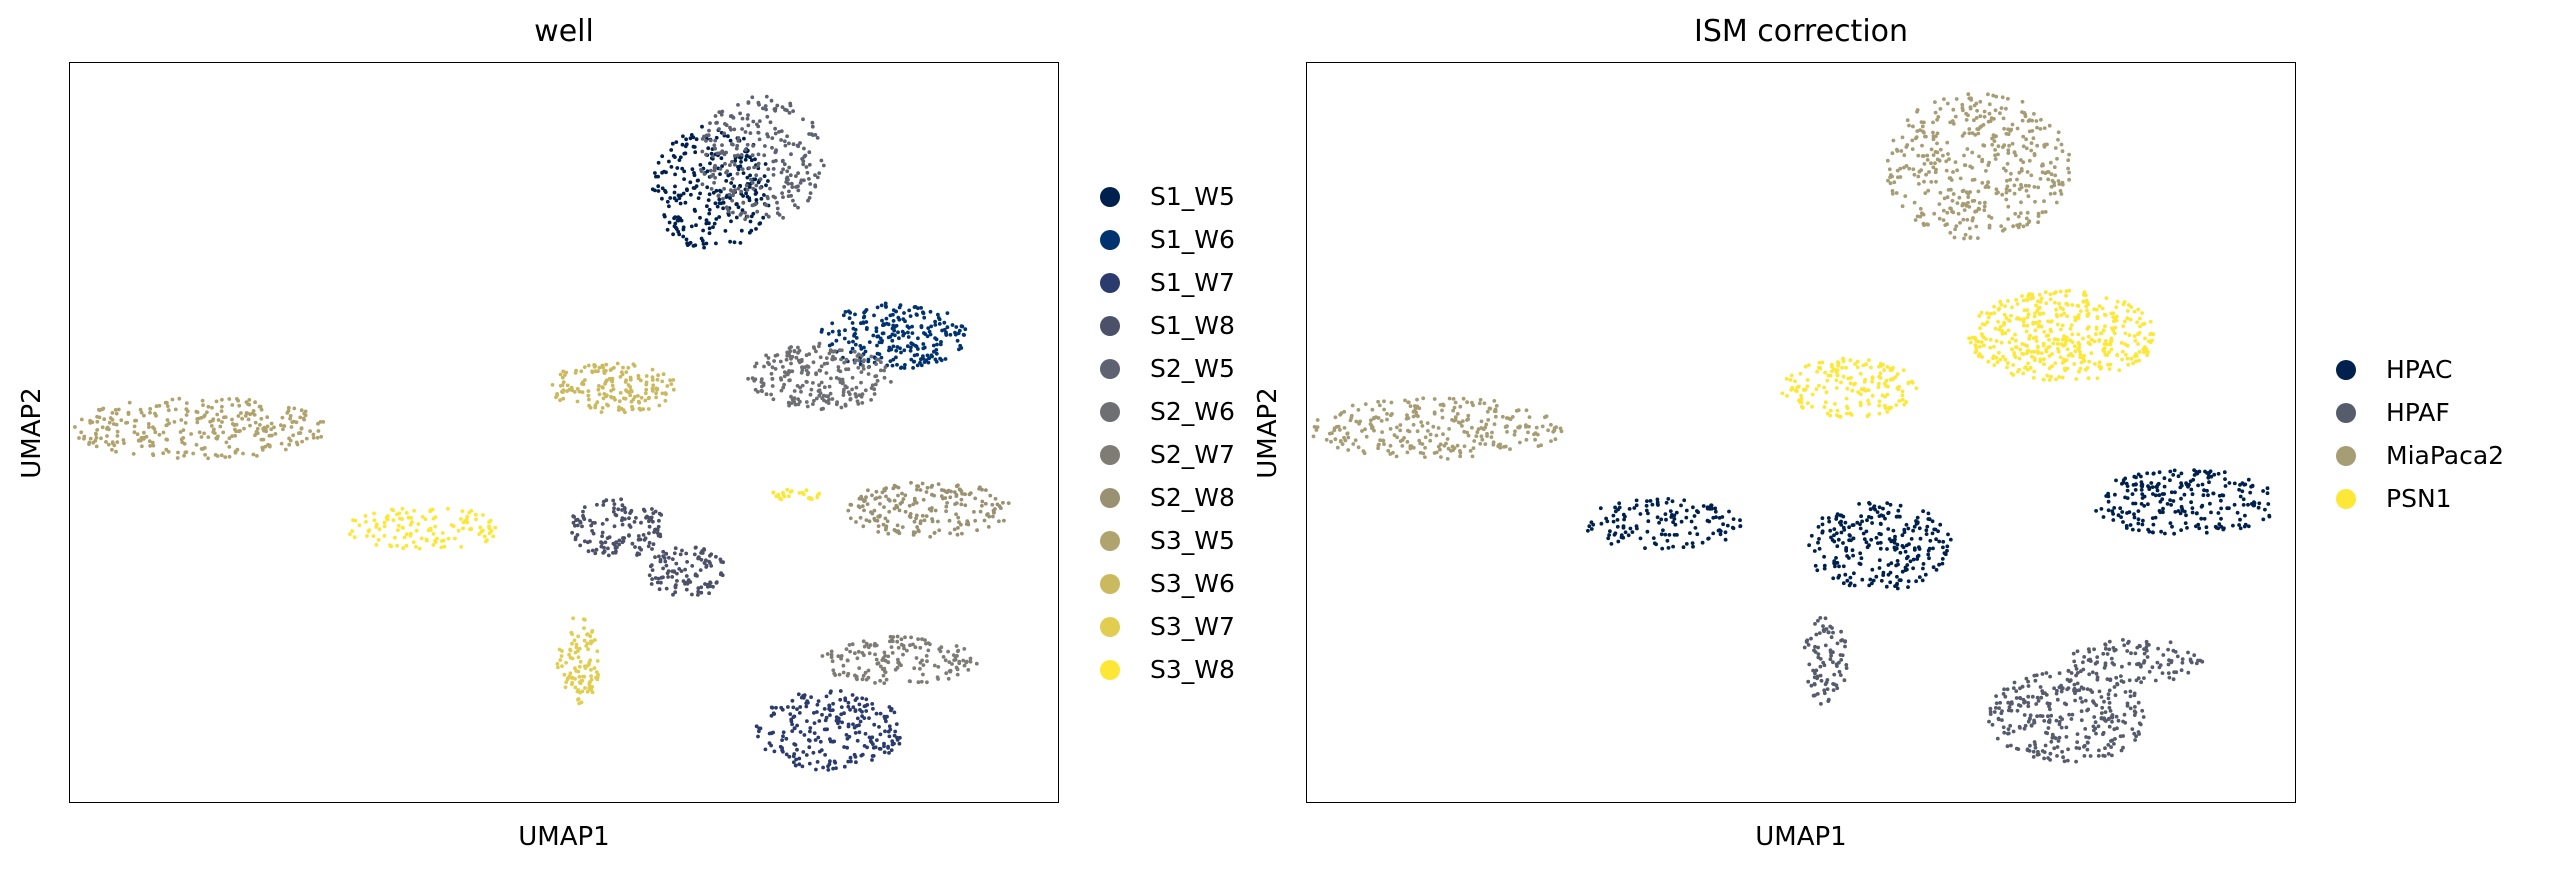 Image resolution: width=2550 pixels, height=870 pixels. I want to click on legend-label: S3_W7, so click(1192, 626).